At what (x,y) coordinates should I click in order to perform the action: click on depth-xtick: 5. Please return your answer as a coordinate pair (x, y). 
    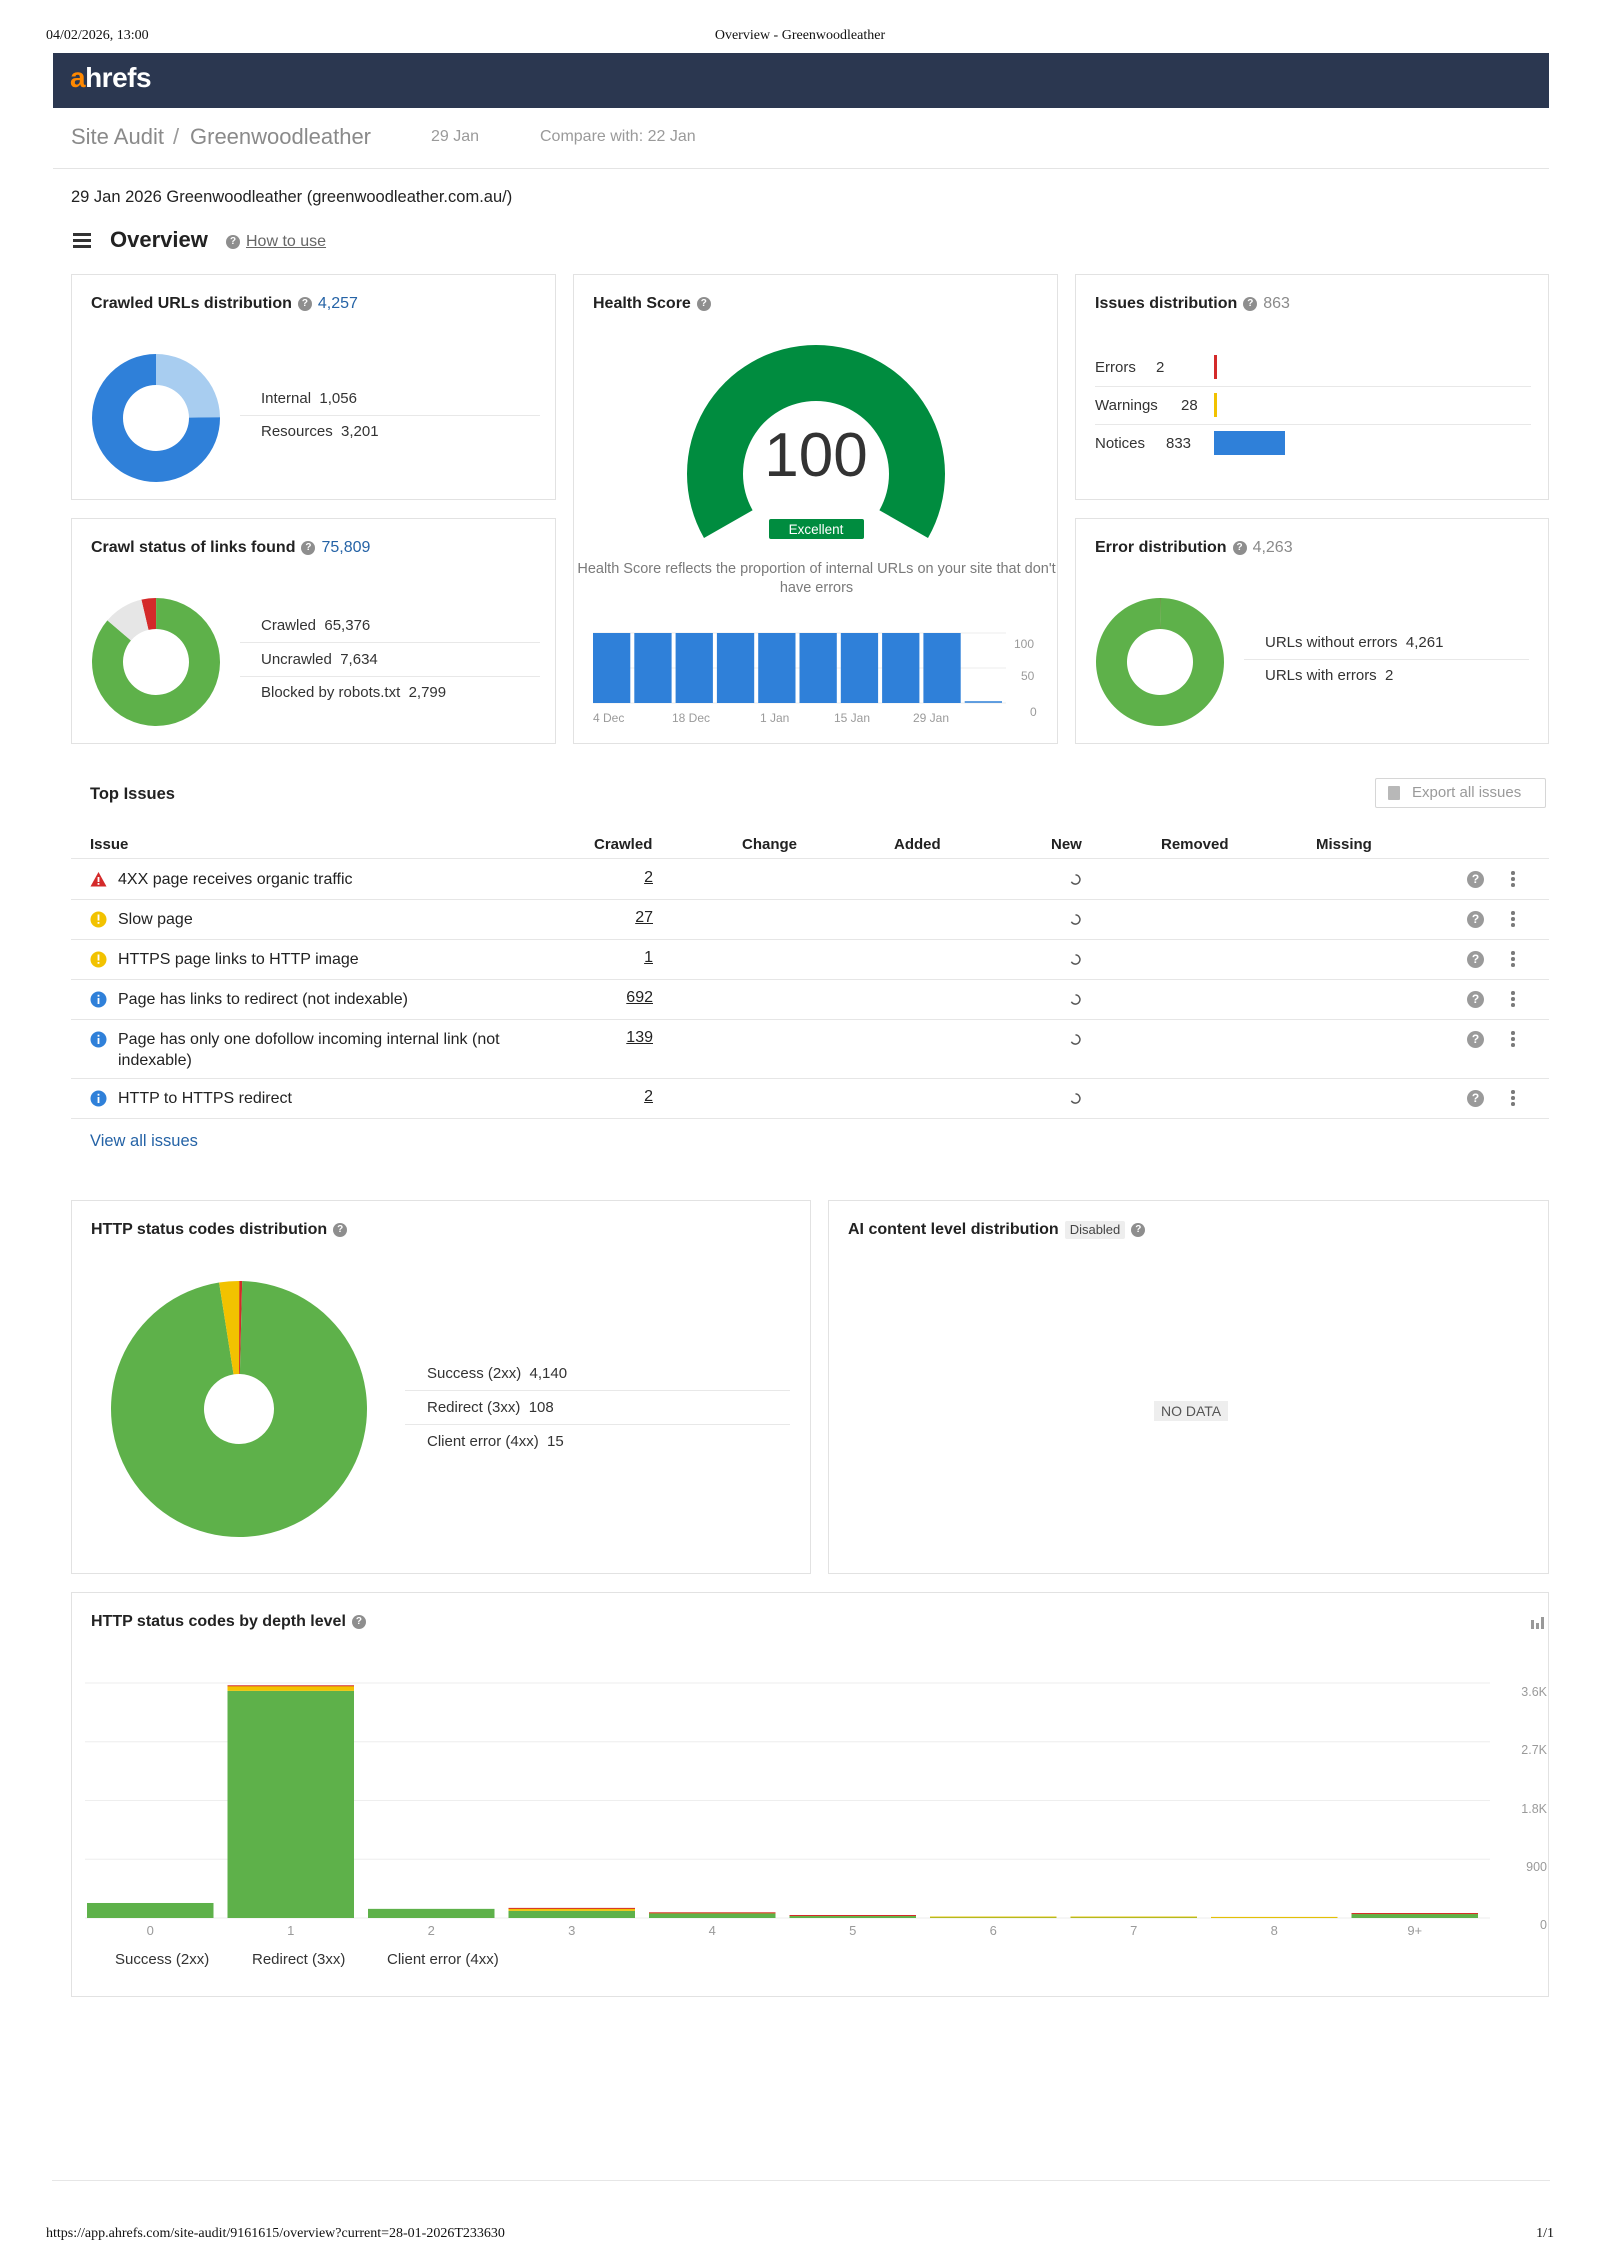
    Looking at the image, I should click on (853, 1930).